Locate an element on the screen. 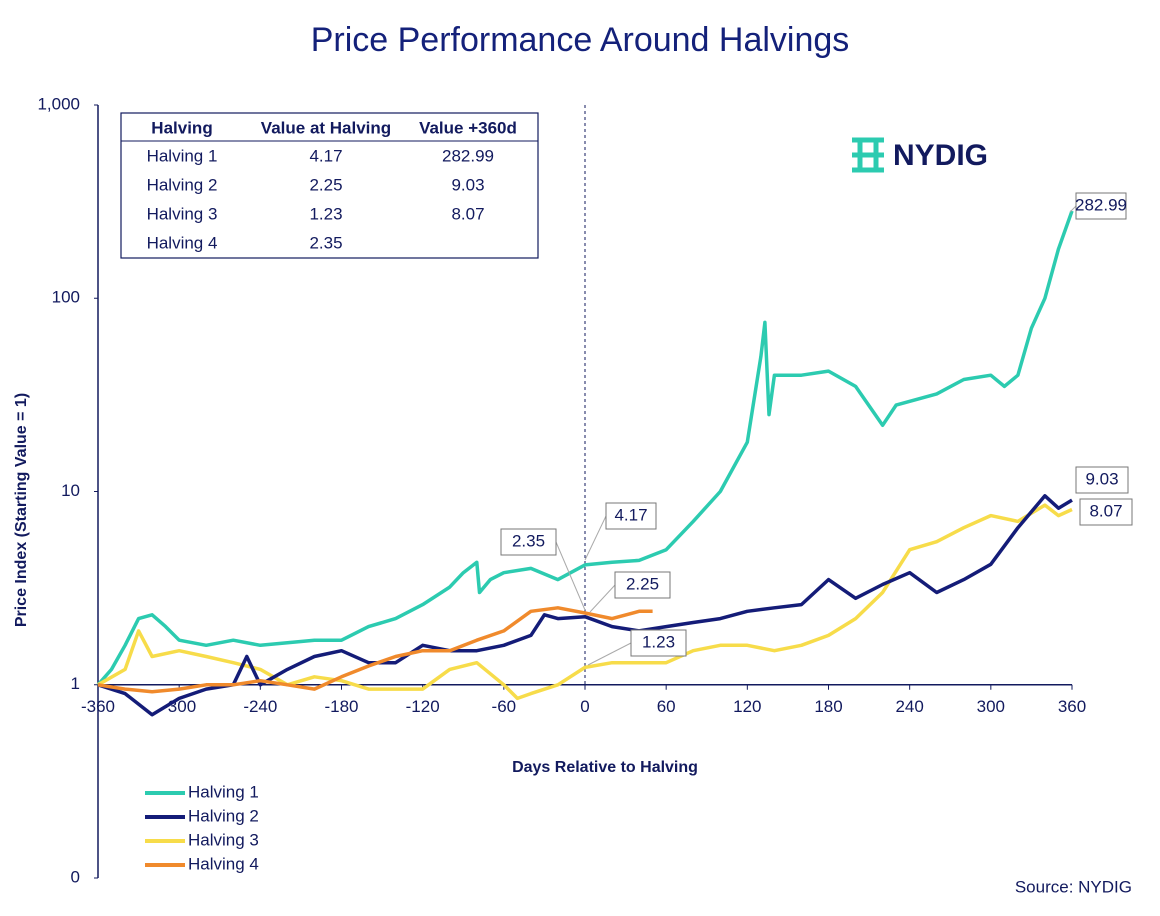 The image size is (1160, 916). table-cell: Halving 1 is located at coordinates (182, 155).